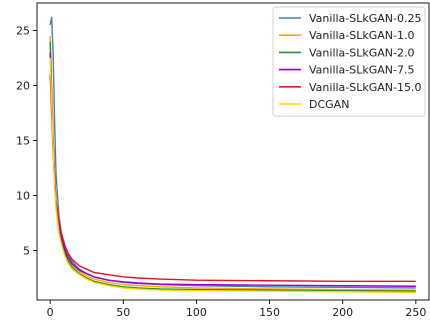 Image resolution: width=430 pixels, height=326 pixels. I want to click on y-tick-label: 15, so click(23, 141).